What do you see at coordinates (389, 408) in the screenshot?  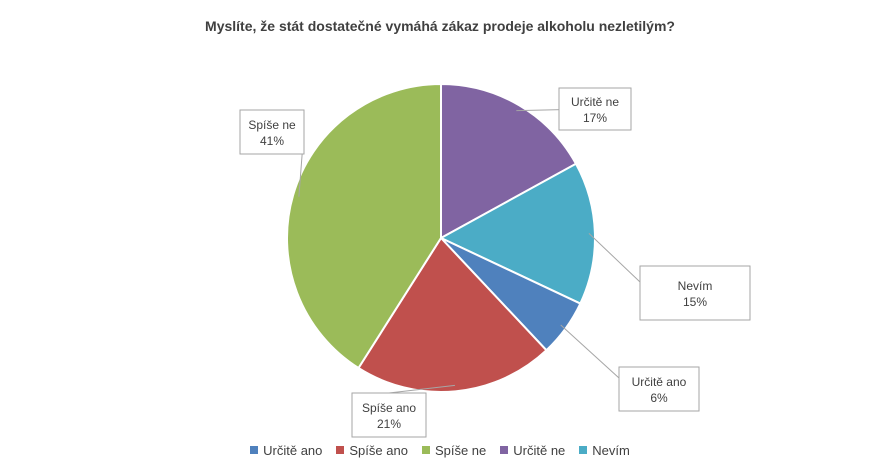 I see `data-label-category: Spíše ano` at bounding box center [389, 408].